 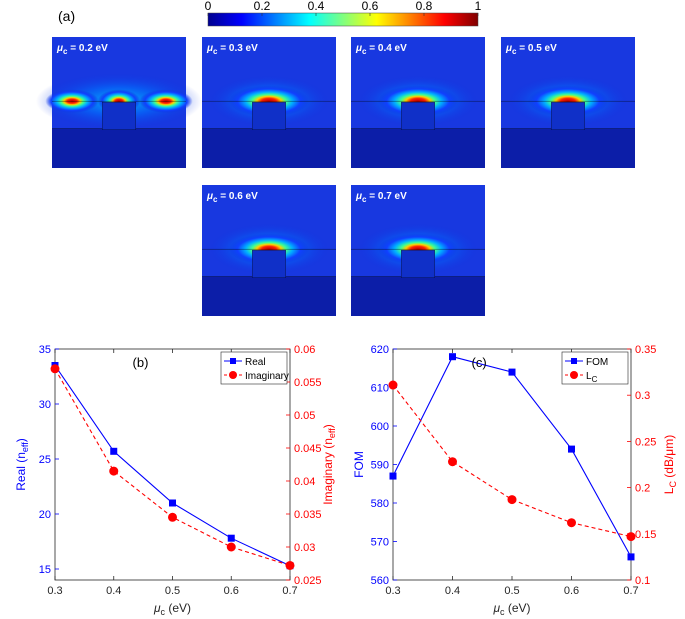 I want to click on colorbar-tick-label: 0.4, so click(x=316, y=6).